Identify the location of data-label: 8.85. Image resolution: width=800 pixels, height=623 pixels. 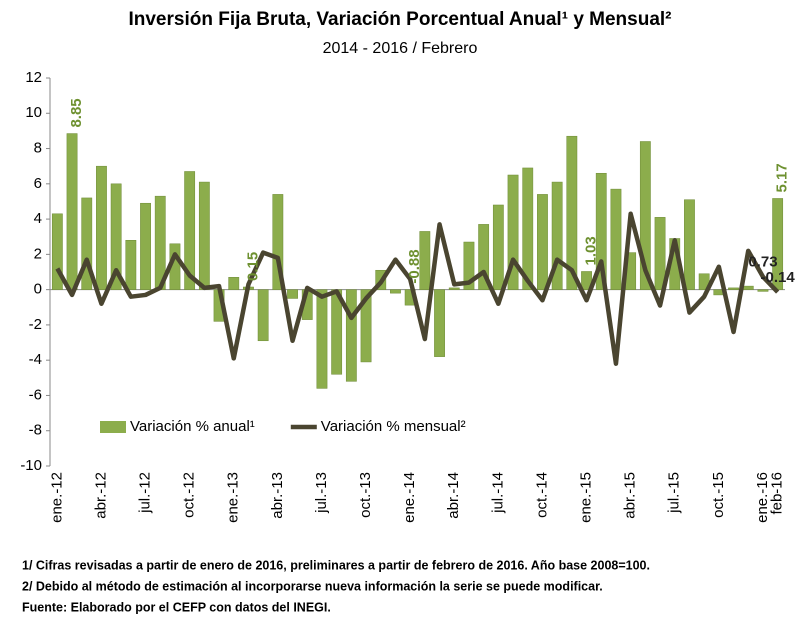
(76, 112).